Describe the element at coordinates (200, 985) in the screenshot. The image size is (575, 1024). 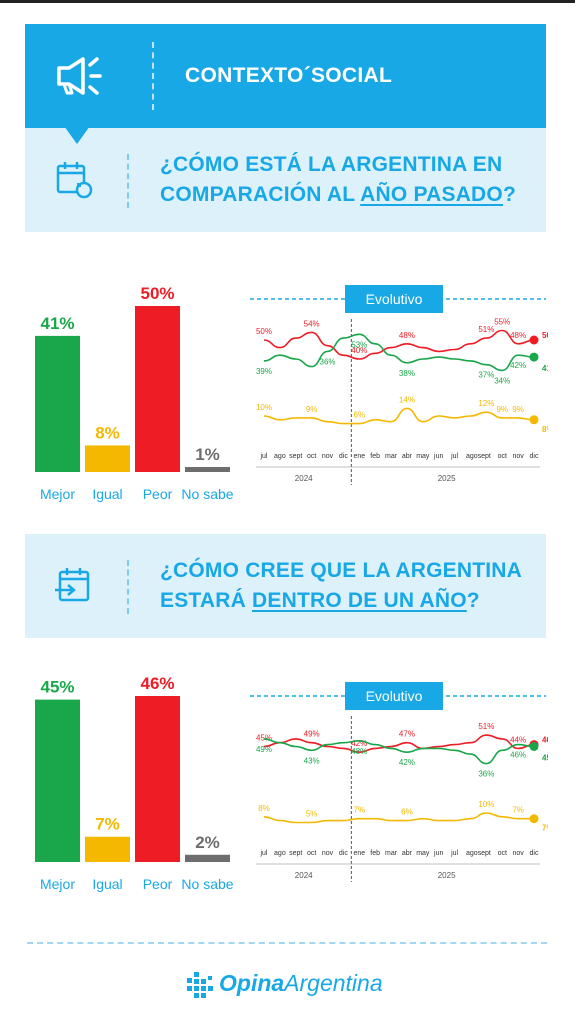
I see `grid-logo-icon` at that location.